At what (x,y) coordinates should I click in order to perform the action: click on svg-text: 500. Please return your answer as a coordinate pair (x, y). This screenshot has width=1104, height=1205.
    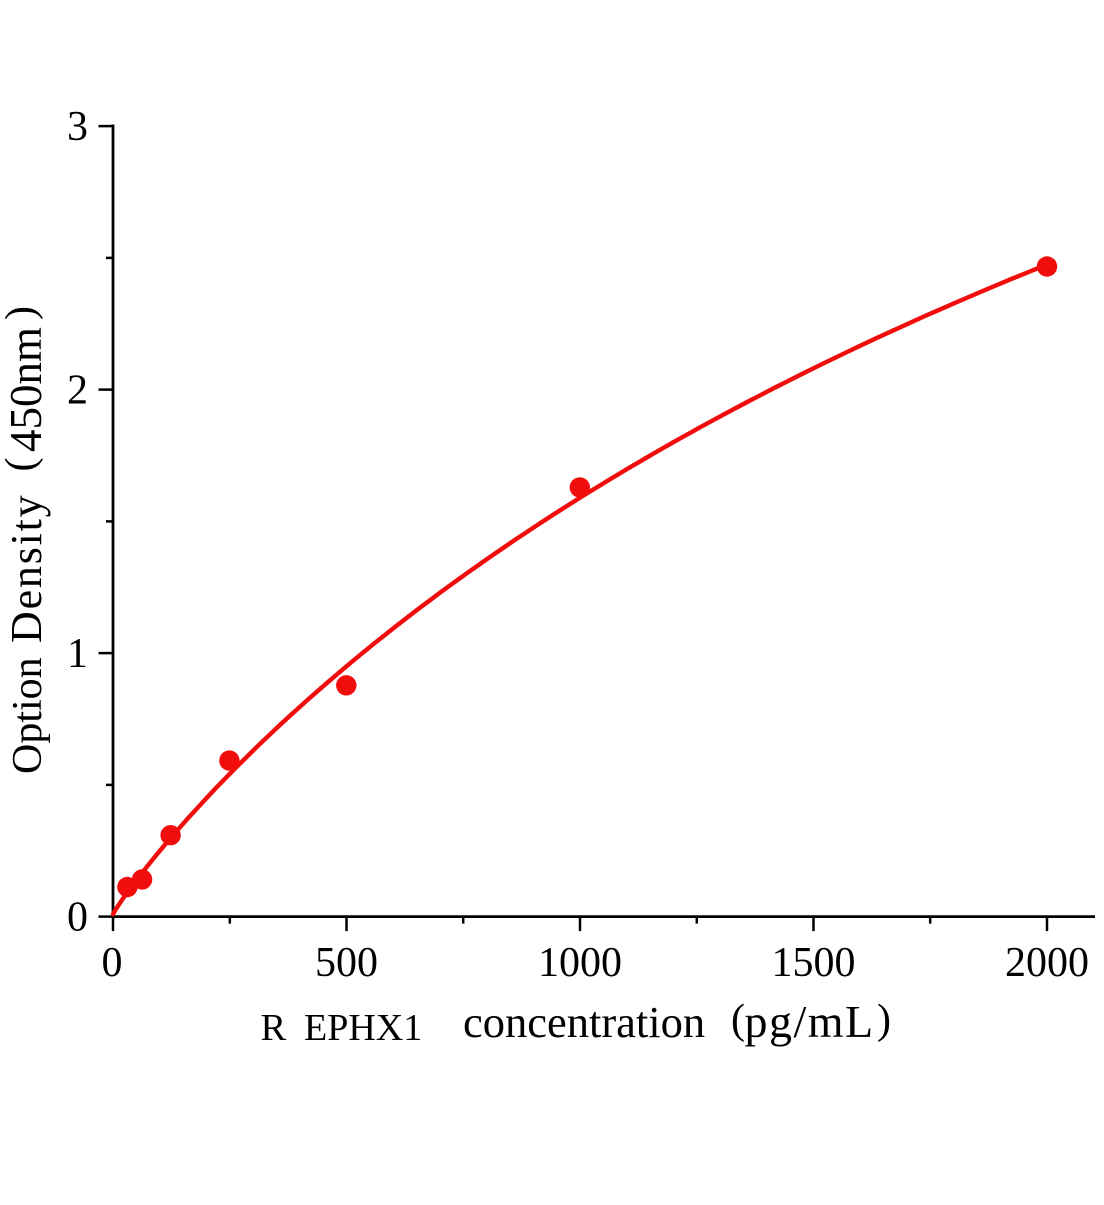
    Looking at the image, I should click on (346, 963).